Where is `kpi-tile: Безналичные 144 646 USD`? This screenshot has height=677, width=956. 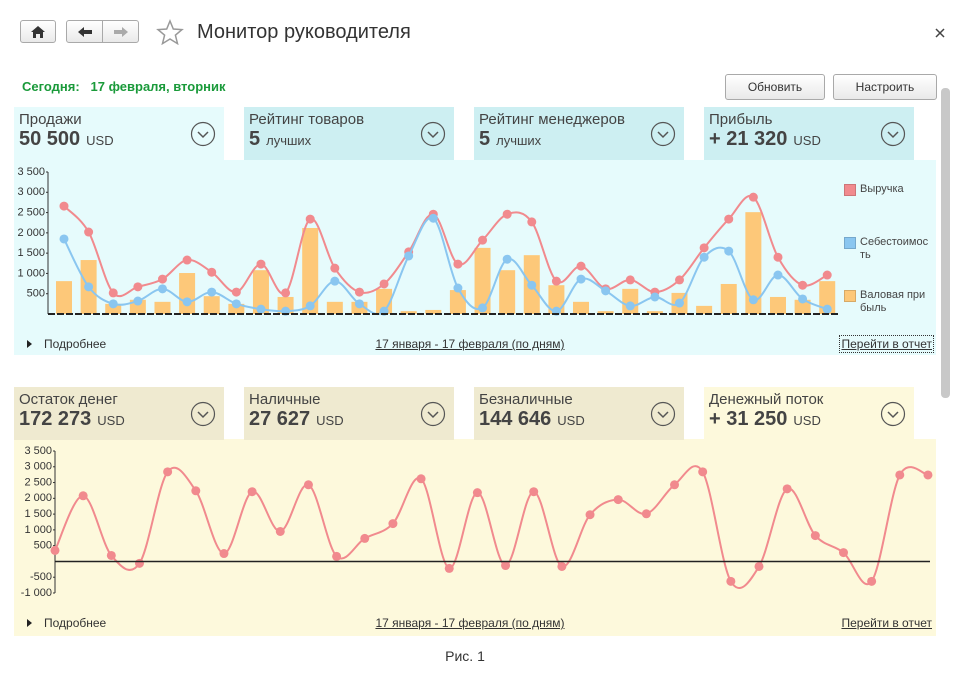
kpi-tile: Безналичные 144 646 USD is located at coordinates (579, 413).